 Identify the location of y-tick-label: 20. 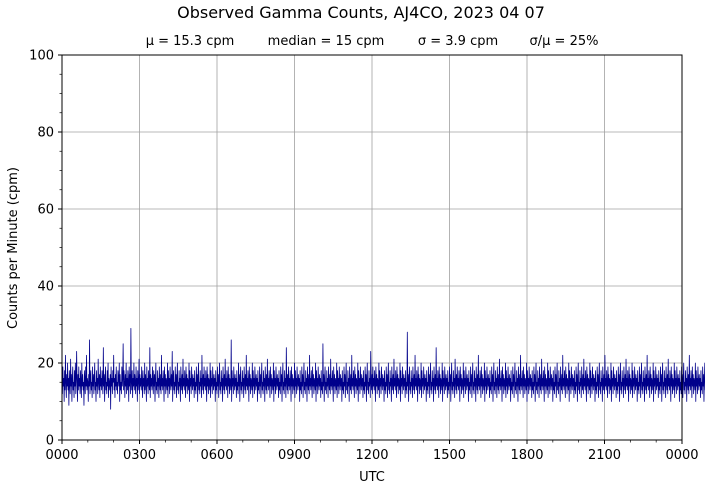
(45, 364).